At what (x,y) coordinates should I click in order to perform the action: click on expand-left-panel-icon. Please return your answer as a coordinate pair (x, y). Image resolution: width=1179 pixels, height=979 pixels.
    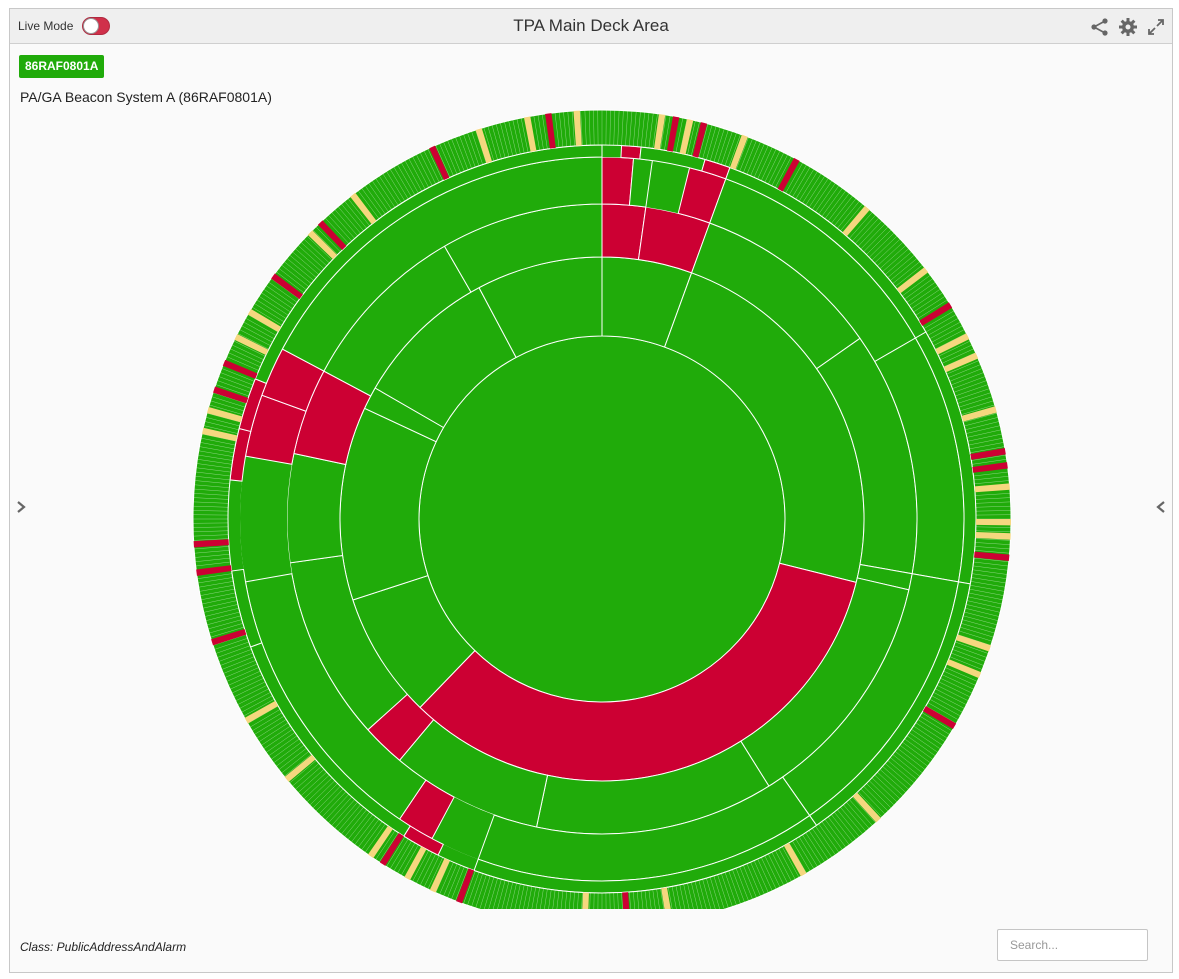
    Looking at the image, I should click on (21, 507).